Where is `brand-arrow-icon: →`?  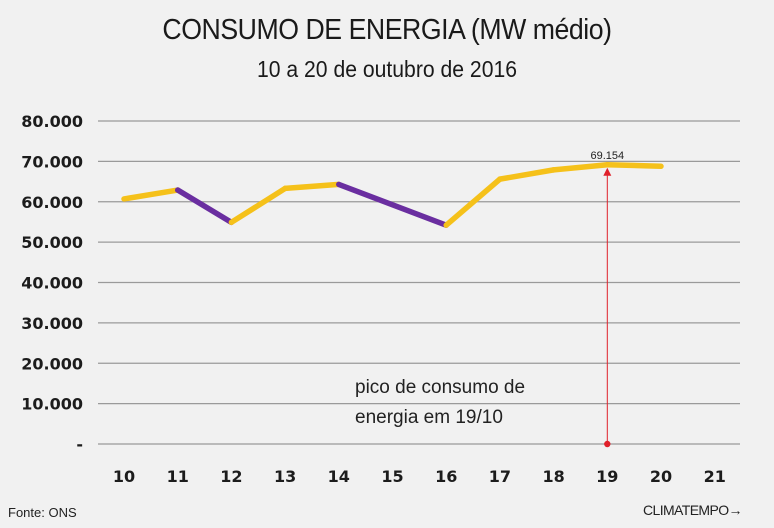 brand-arrow-icon: → is located at coordinates (735, 510).